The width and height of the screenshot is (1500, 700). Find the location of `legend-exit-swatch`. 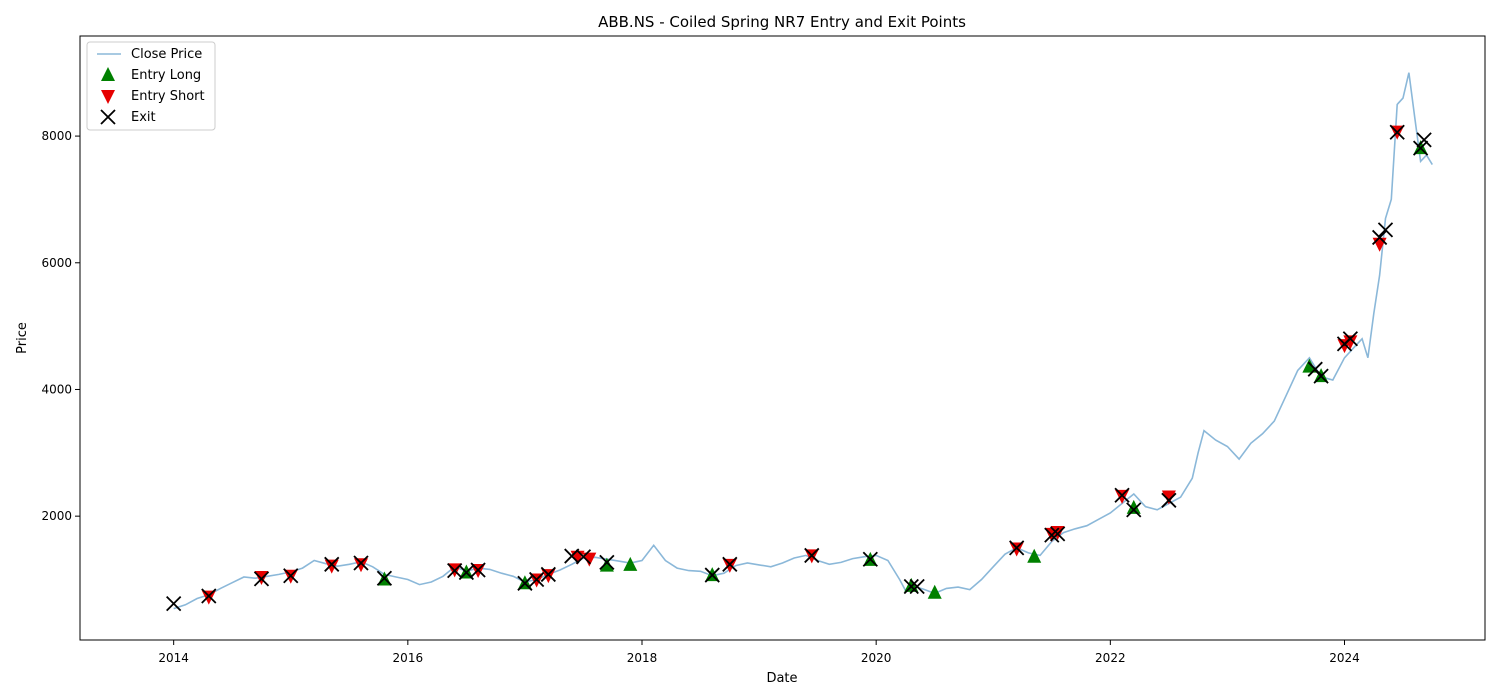

legend-exit-swatch is located at coordinates (108, 117).